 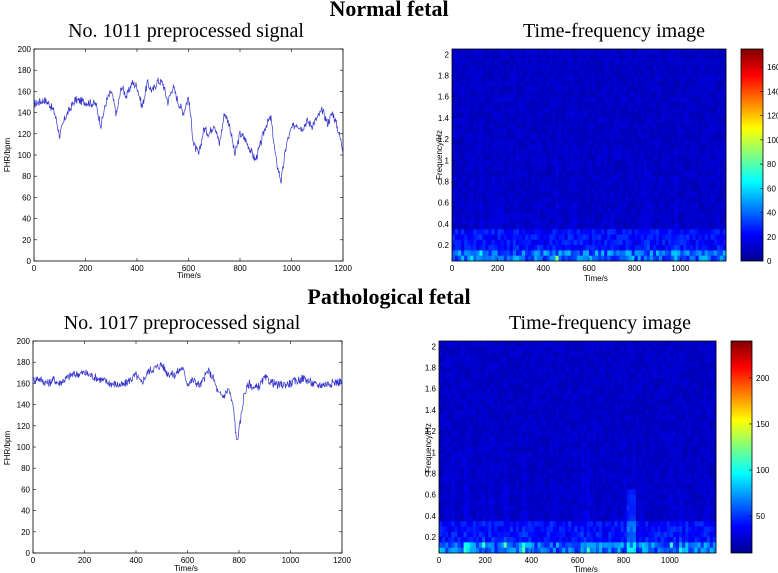 I want to click on y-tick-label: 80, so click(x=26, y=176).